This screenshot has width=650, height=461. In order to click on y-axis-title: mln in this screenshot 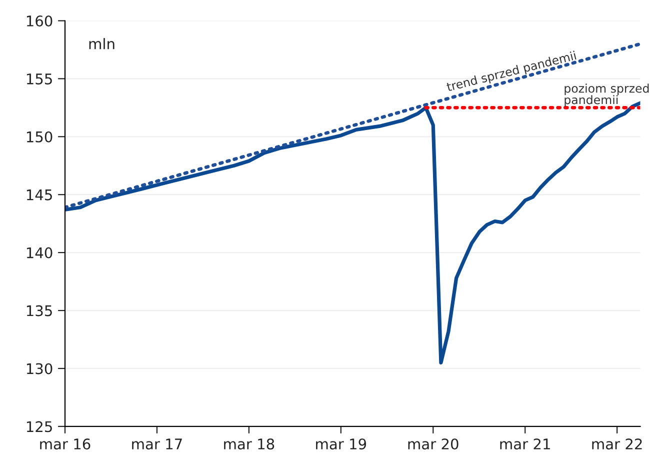, I will do `click(101, 44)`.